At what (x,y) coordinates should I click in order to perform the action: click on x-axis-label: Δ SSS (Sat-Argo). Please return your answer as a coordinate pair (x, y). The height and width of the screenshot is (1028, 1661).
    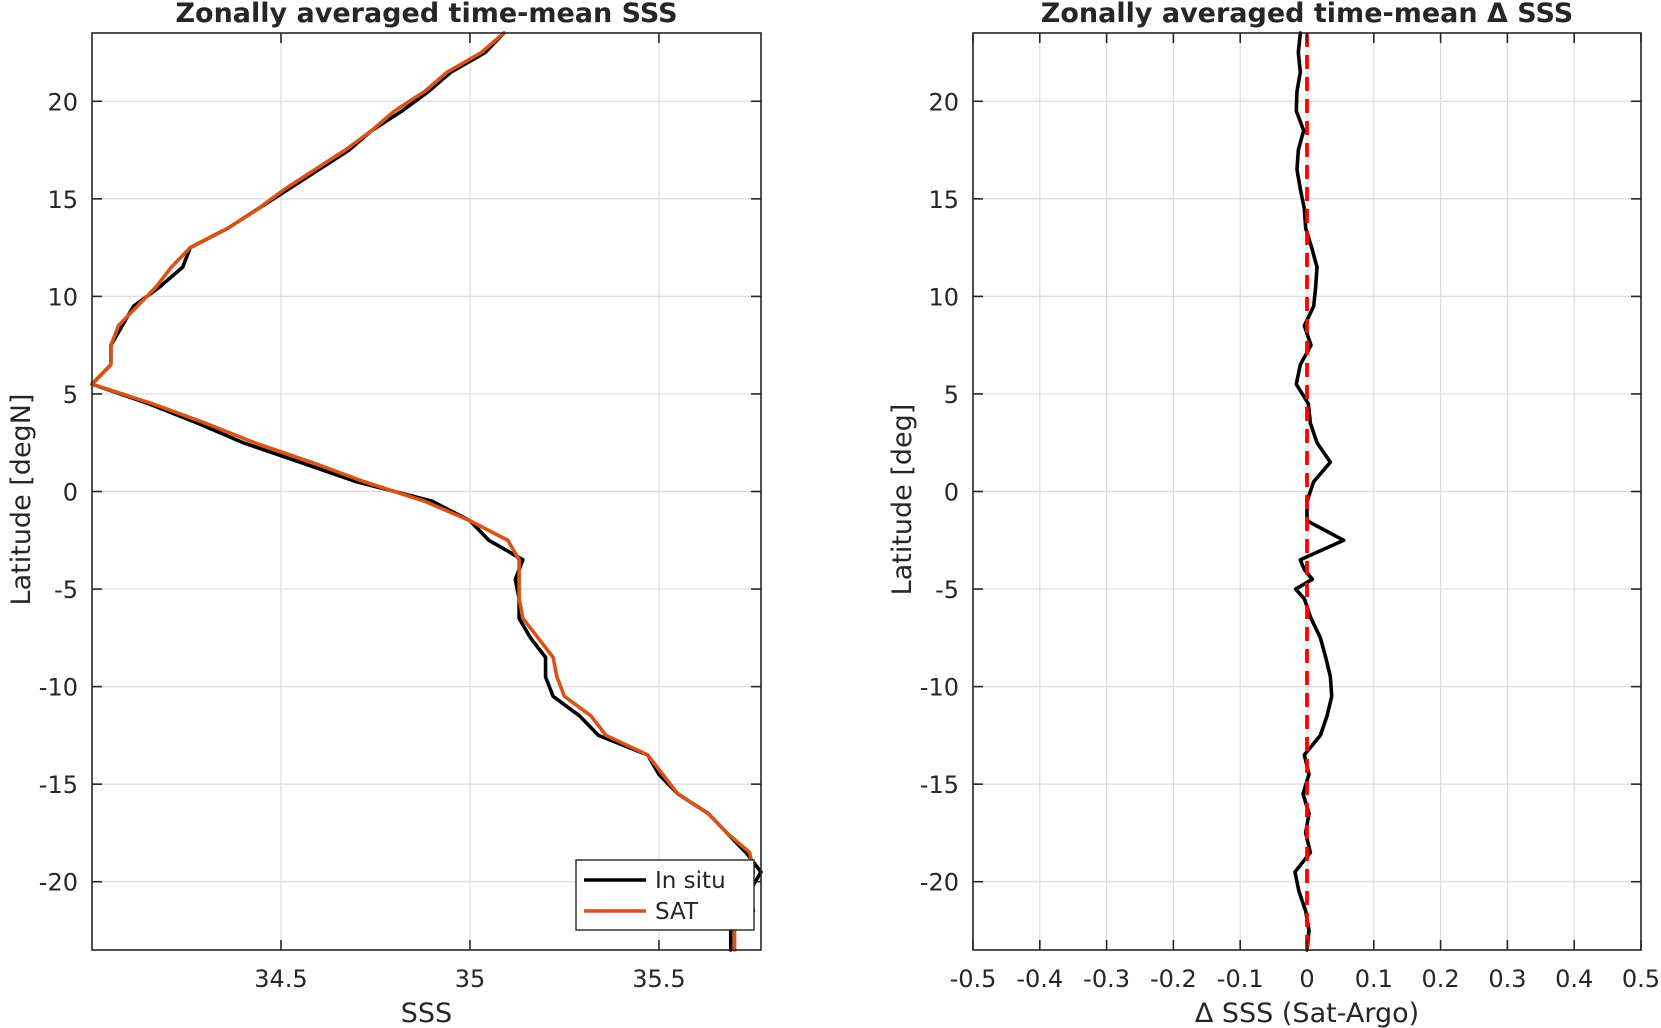
    Looking at the image, I should click on (1307, 1013).